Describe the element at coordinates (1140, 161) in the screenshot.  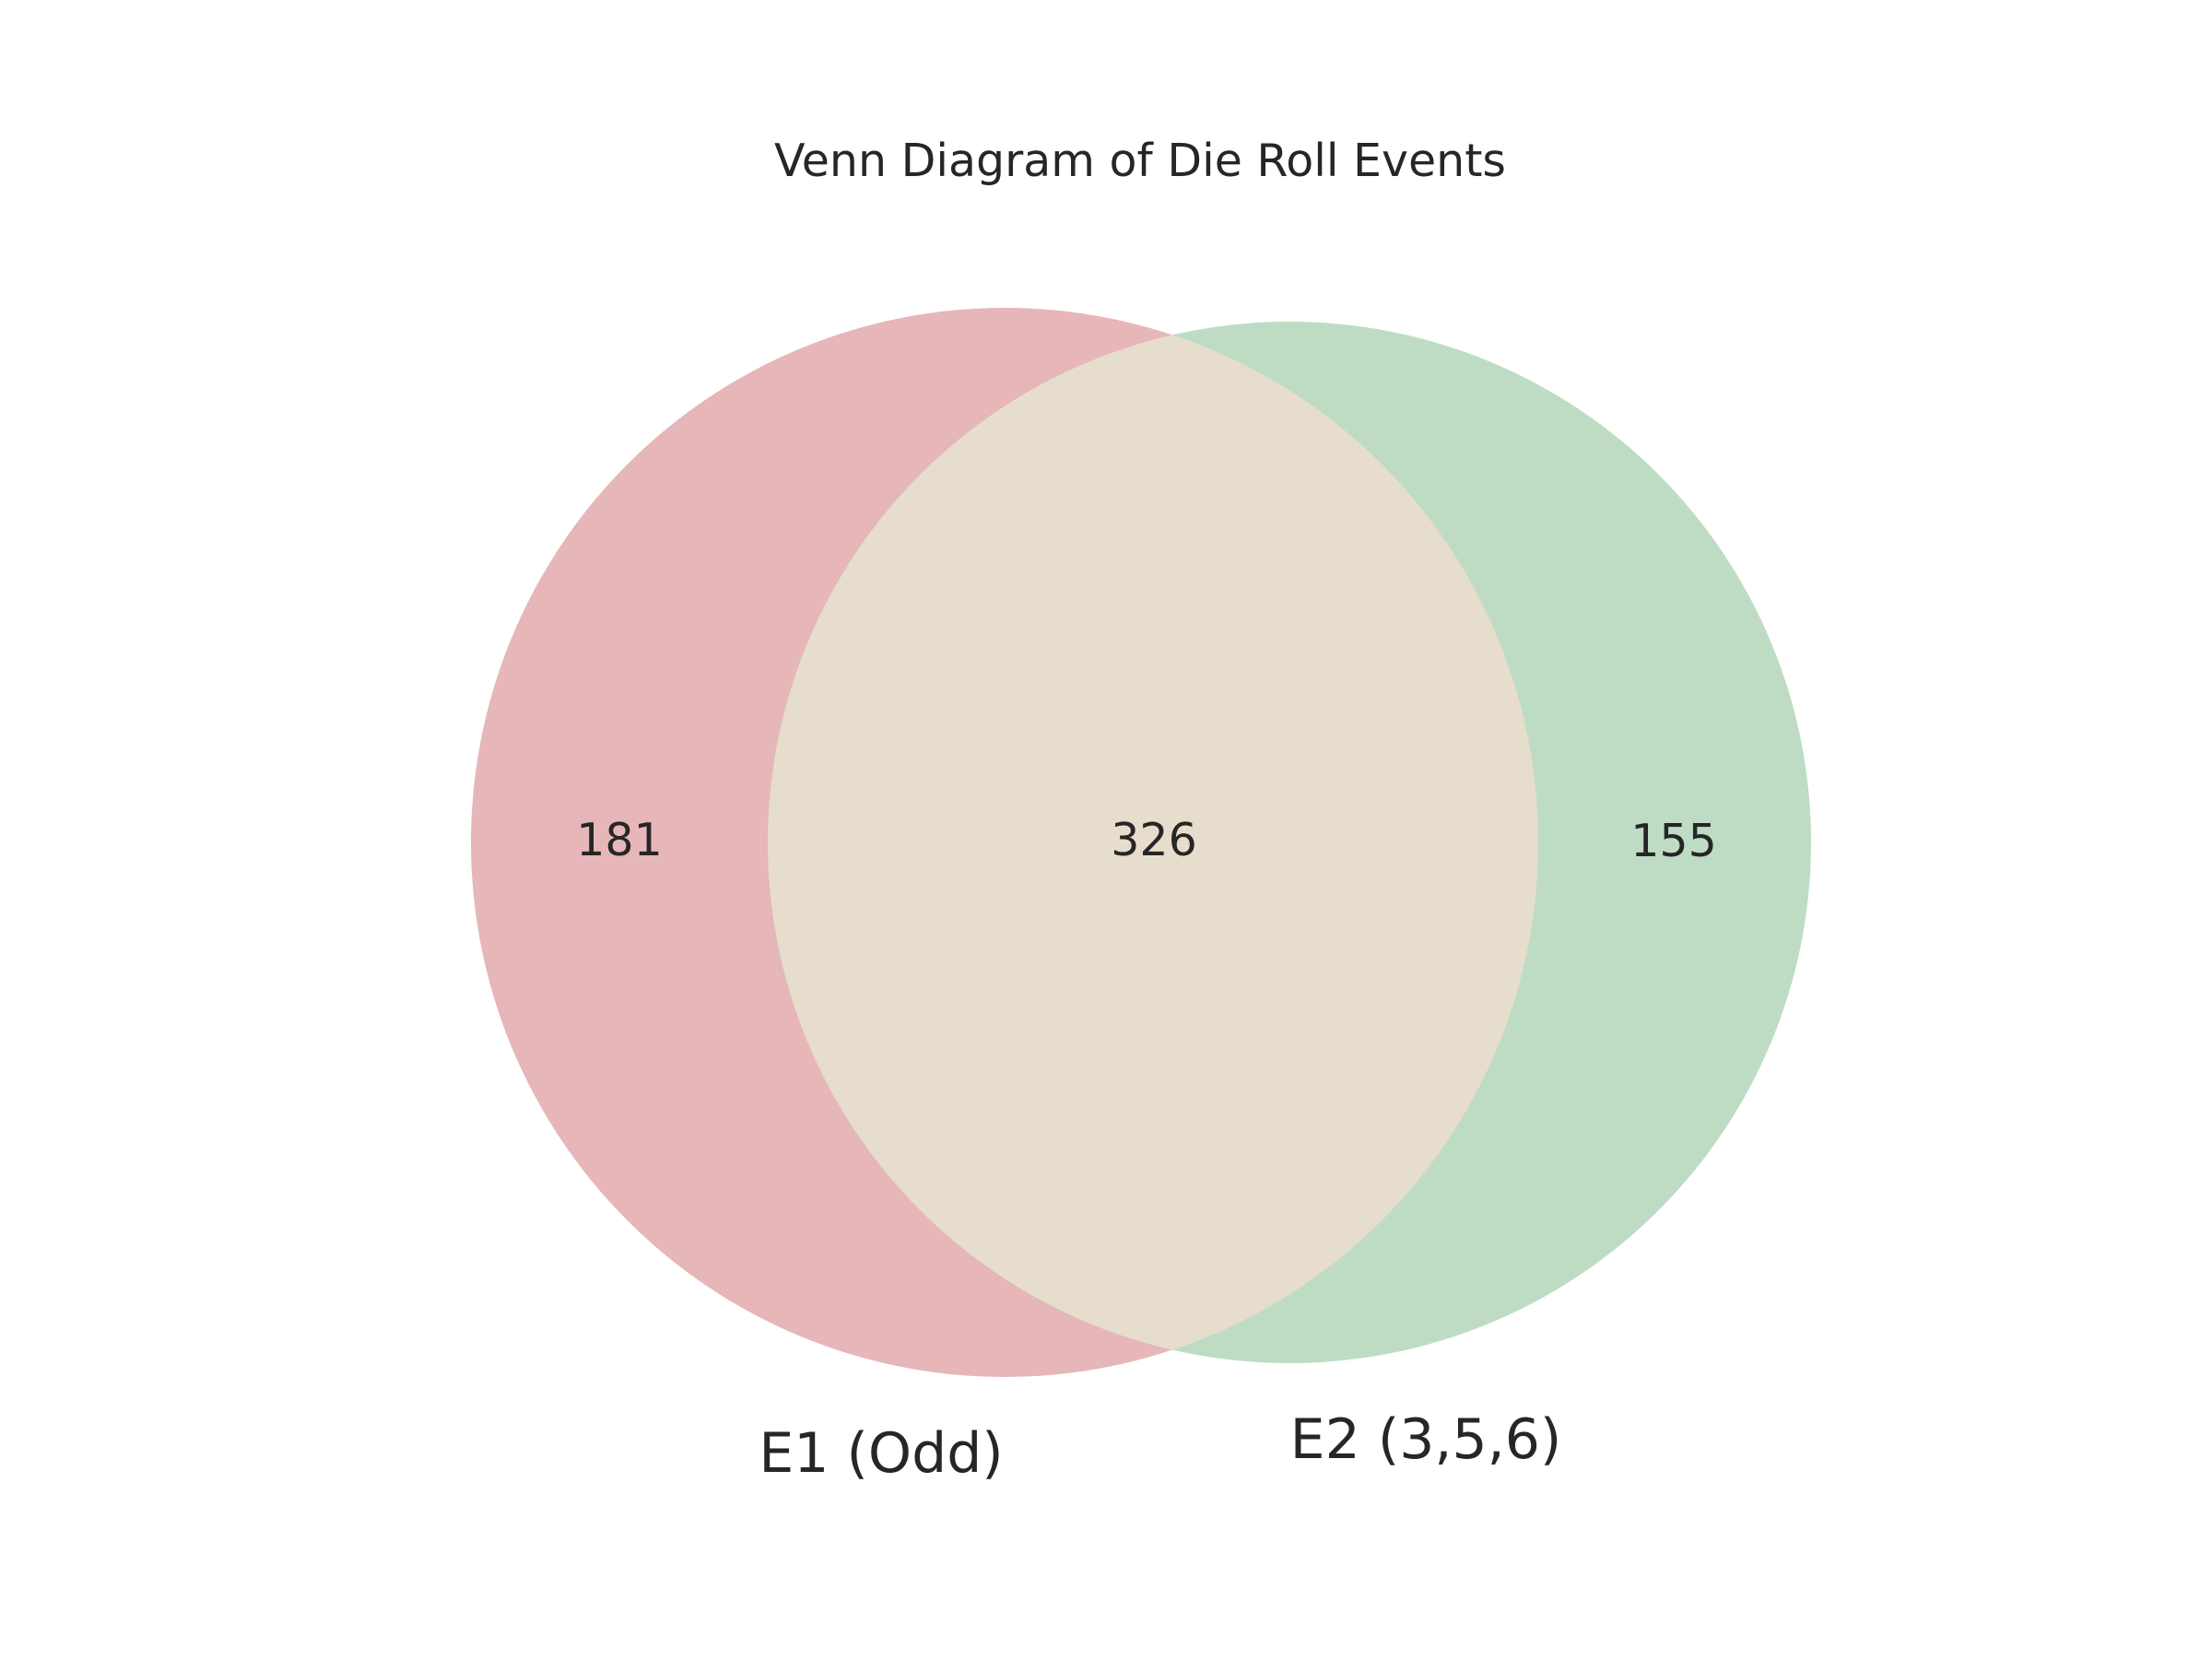
I see `diagram-title: Venn Diagram of Die Roll Events` at that location.